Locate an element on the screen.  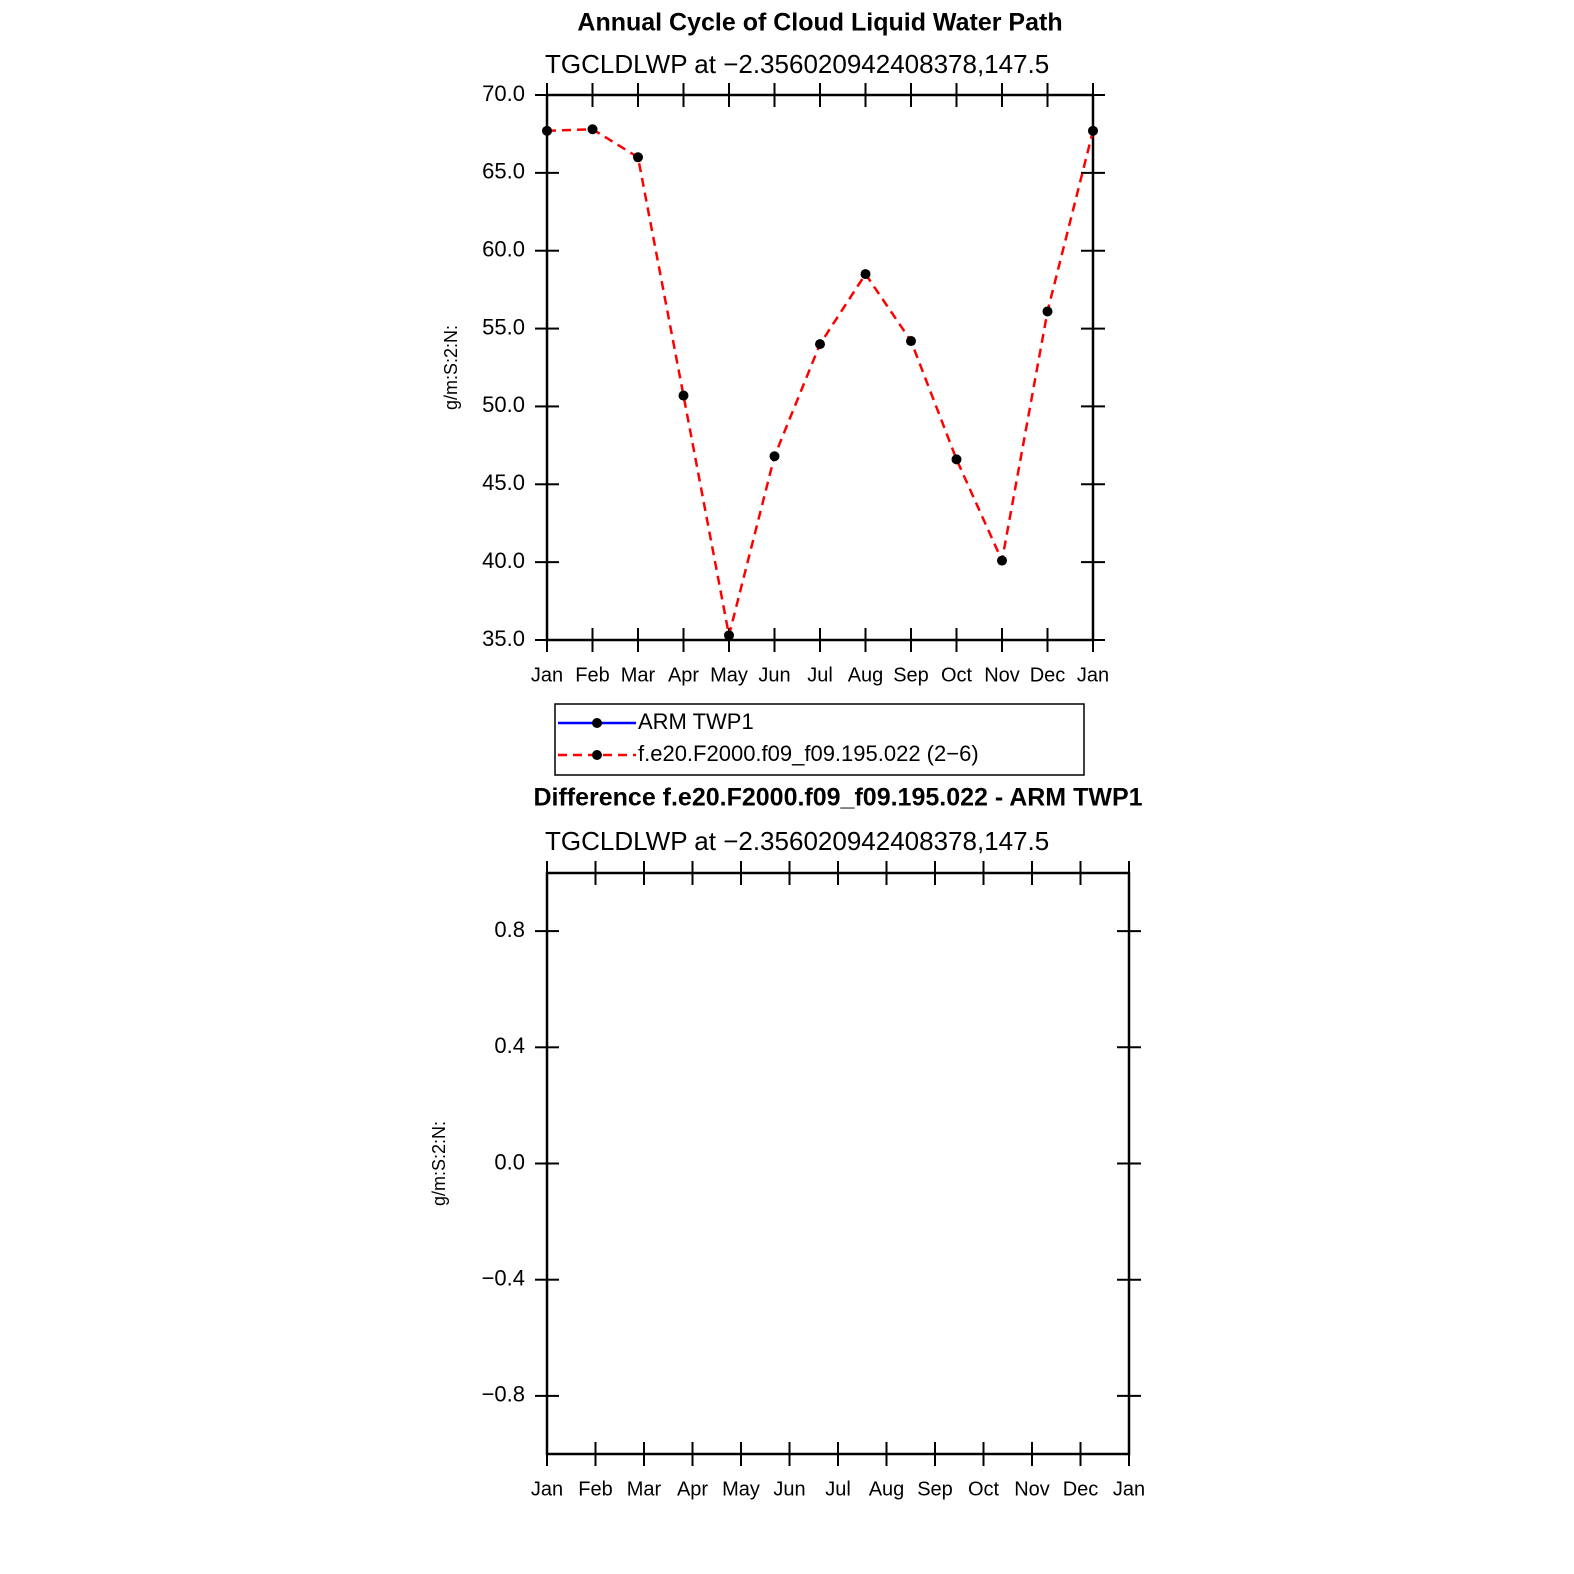
y-tick-label: 40.0 is located at coordinates (503, 560).